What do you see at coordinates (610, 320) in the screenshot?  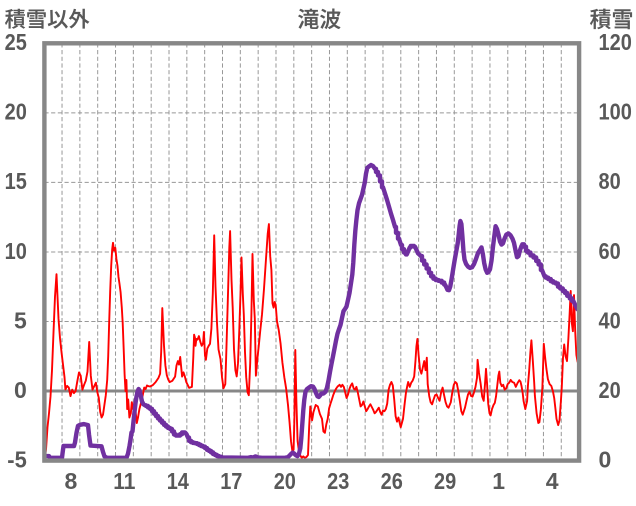 I see `svg-text: 40` at bounding box center [610, 320].